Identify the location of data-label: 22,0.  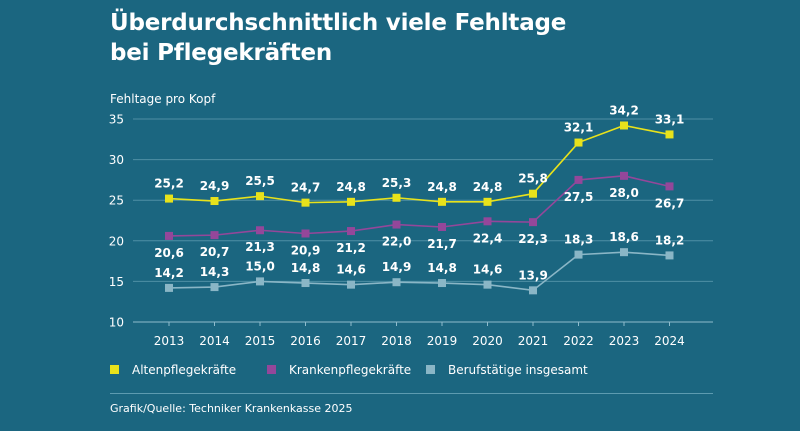
(397, 242).